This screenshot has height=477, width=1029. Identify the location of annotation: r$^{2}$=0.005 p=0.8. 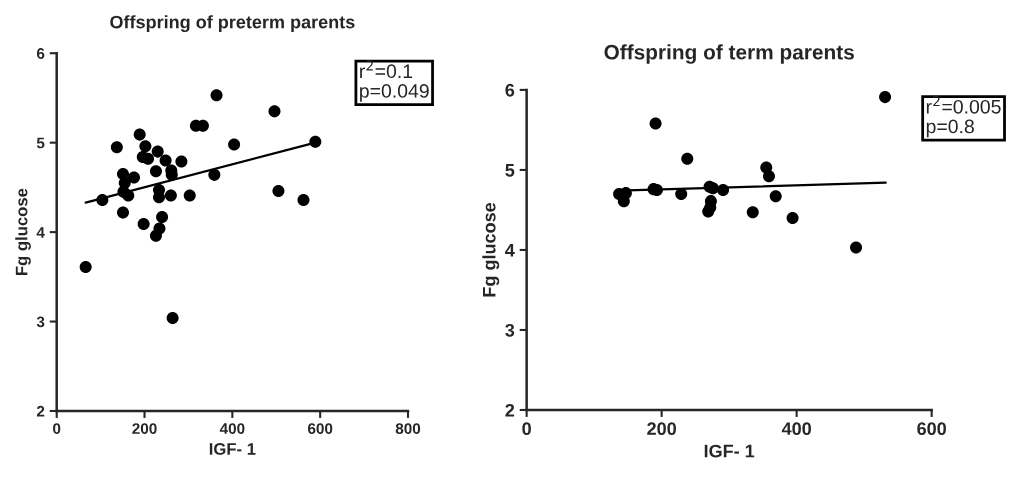
(963, 116).